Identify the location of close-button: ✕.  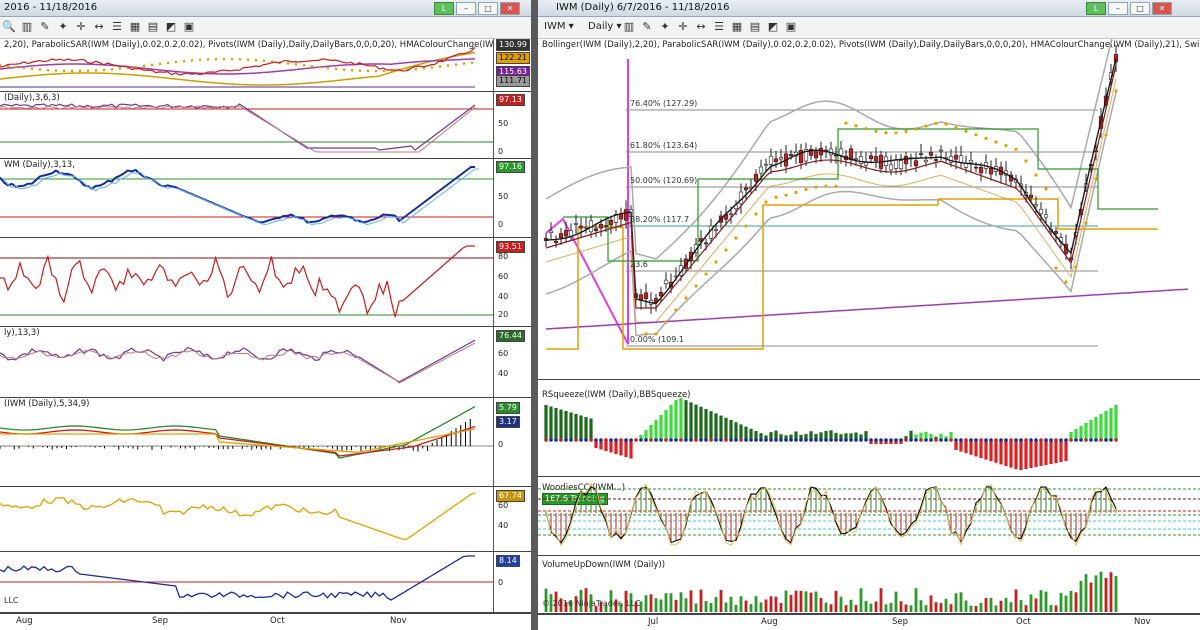
(510, 8).